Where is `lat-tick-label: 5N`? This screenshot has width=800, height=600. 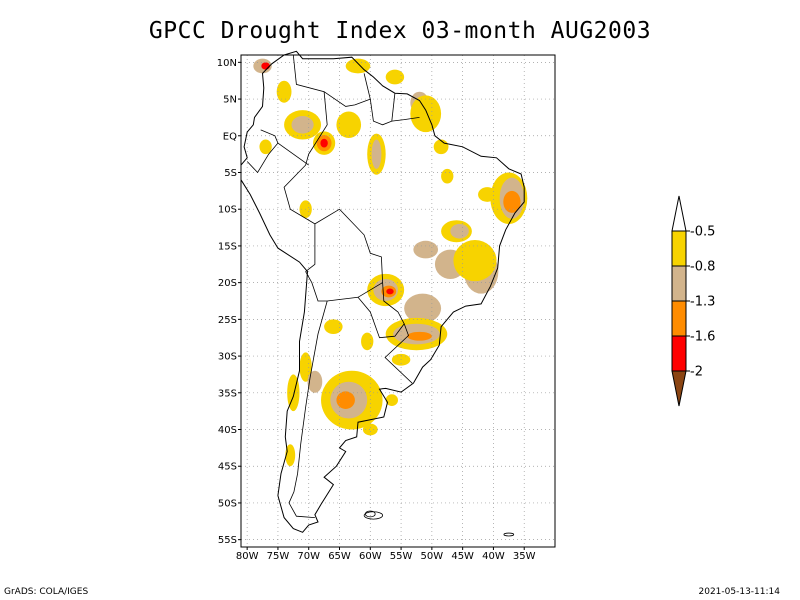
lat-tick-label: 5N is located at coordinates (230, 100).